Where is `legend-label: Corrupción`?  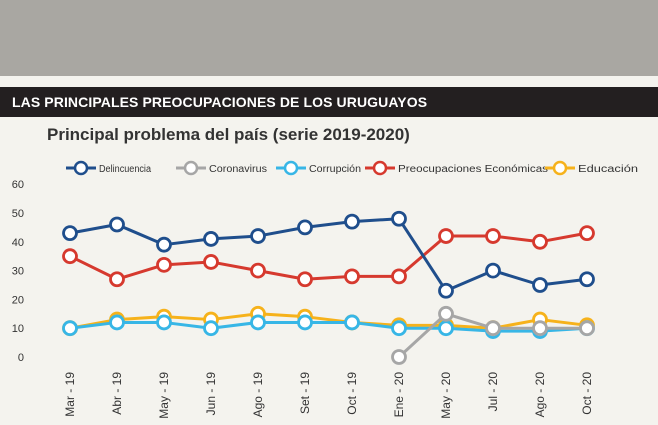 legend-label: Corrupción is located at coordinates (335, 169).